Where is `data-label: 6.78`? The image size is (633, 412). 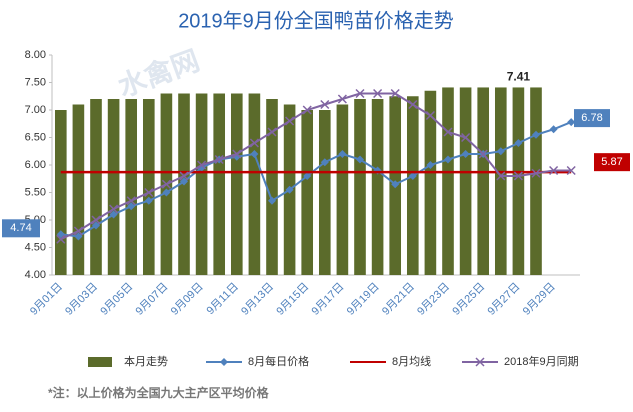 data-label: 6.78 is located at coordinates (591, 118).